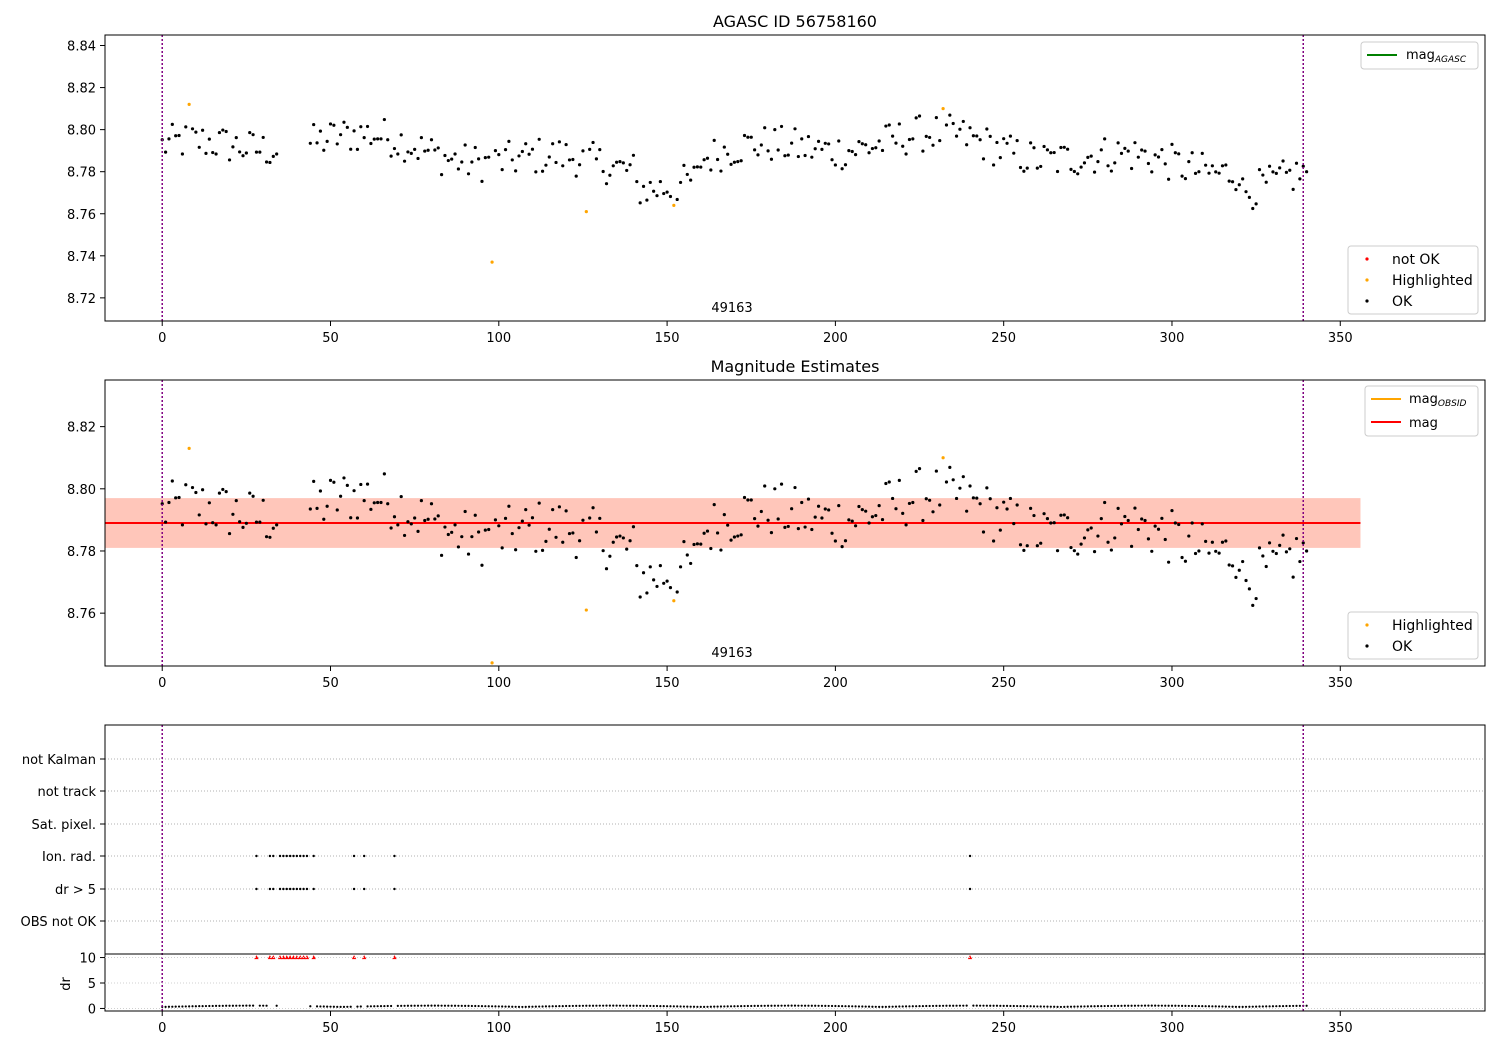 The image size is (1500, 1050). Describe the element at coordinates (1367, 646) in the screenshot. I see `mag-legend-ok-marker` at that location.